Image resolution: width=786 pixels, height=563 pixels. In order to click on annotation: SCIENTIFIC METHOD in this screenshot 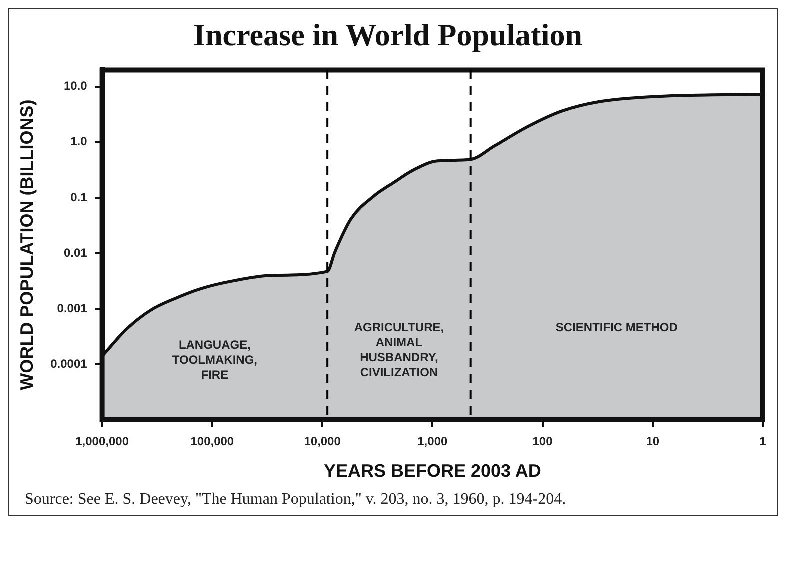, I will do `click(617, 327)`.